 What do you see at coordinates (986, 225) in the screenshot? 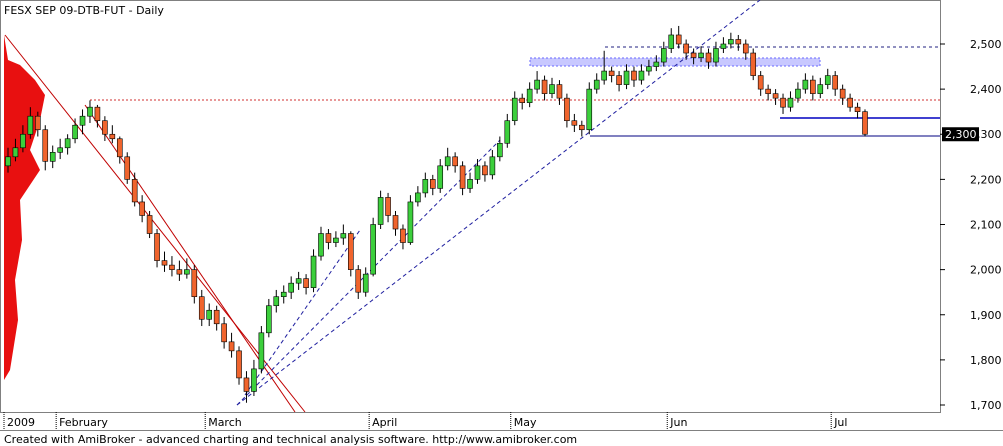
I see `y-tick-label: 2,100` at bounding box center [986, 225].